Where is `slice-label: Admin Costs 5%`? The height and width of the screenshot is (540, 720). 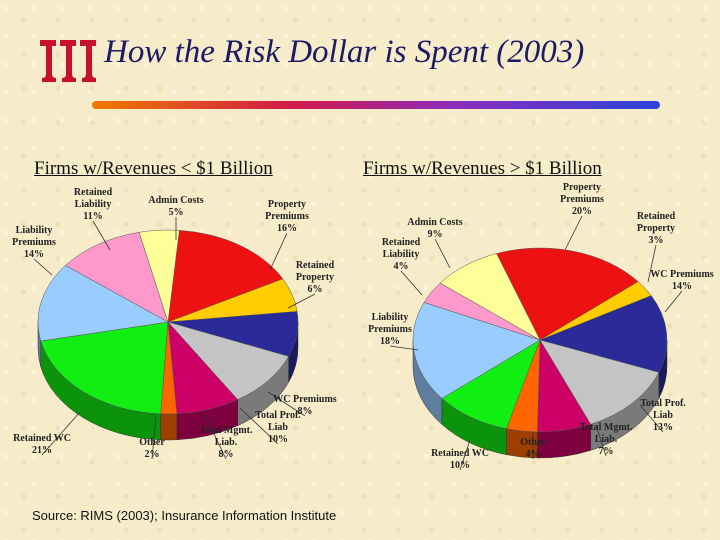 slice-label: Admin Costs 5% is located at coordinates (175, 206).